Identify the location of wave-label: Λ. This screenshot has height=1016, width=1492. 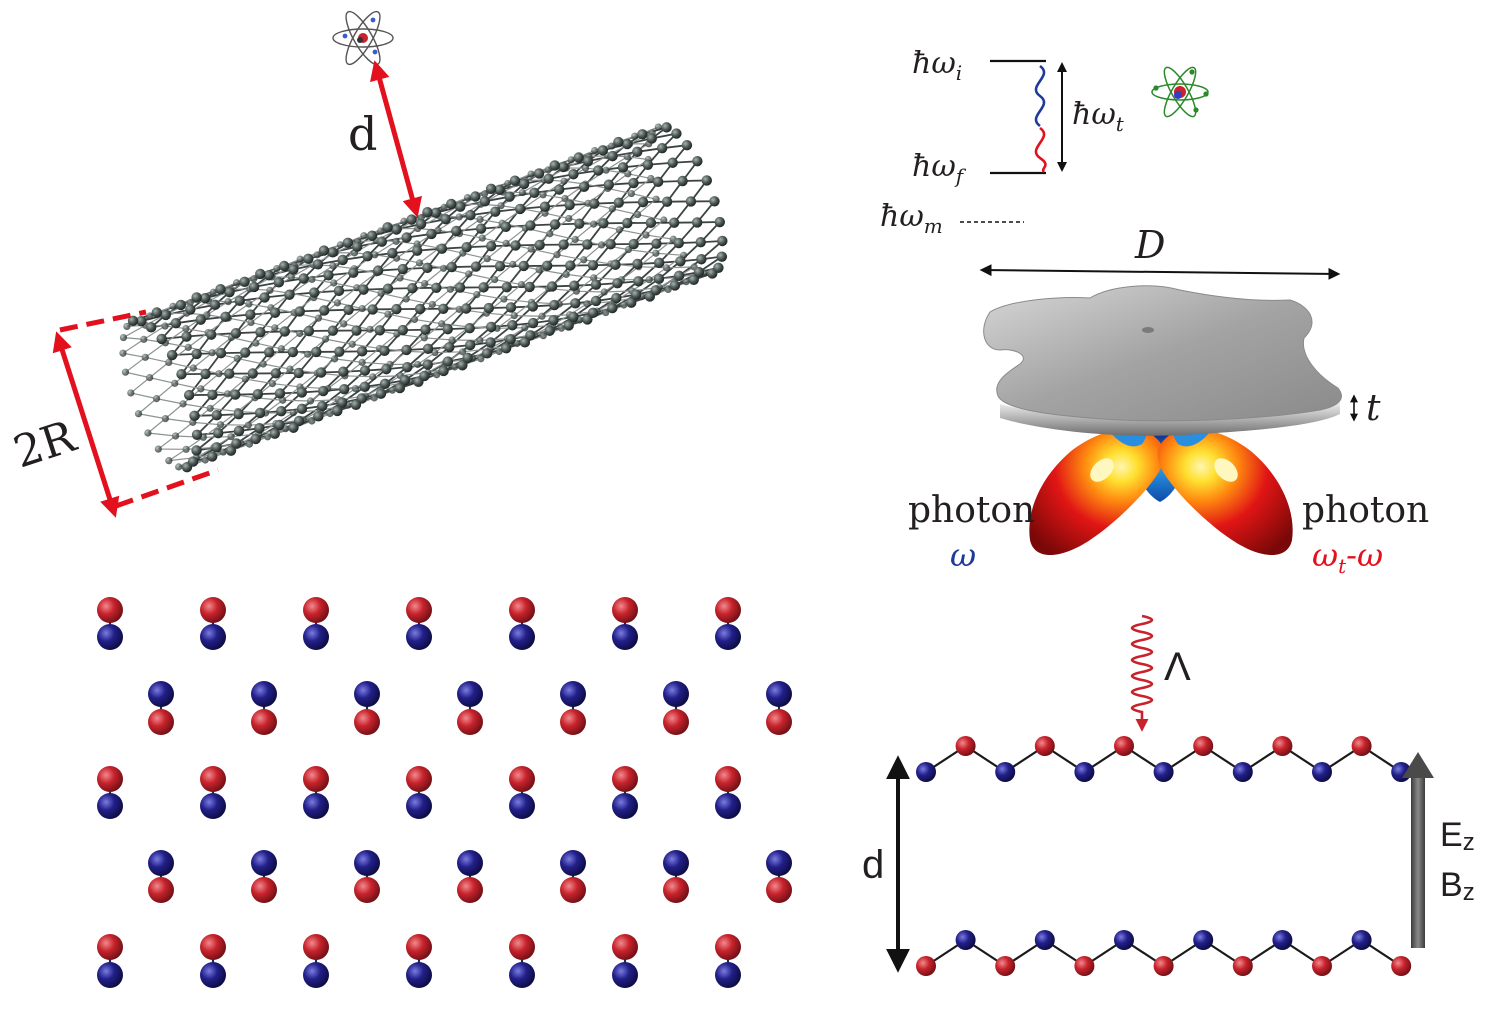
(1177, 667).